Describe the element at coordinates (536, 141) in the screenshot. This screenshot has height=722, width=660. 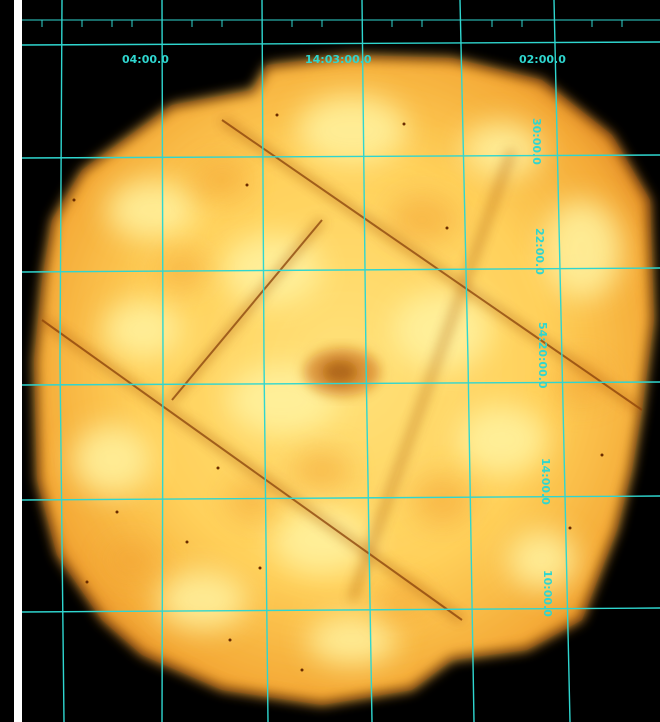
I see `dec-label-1: 30:00.0` at that location.